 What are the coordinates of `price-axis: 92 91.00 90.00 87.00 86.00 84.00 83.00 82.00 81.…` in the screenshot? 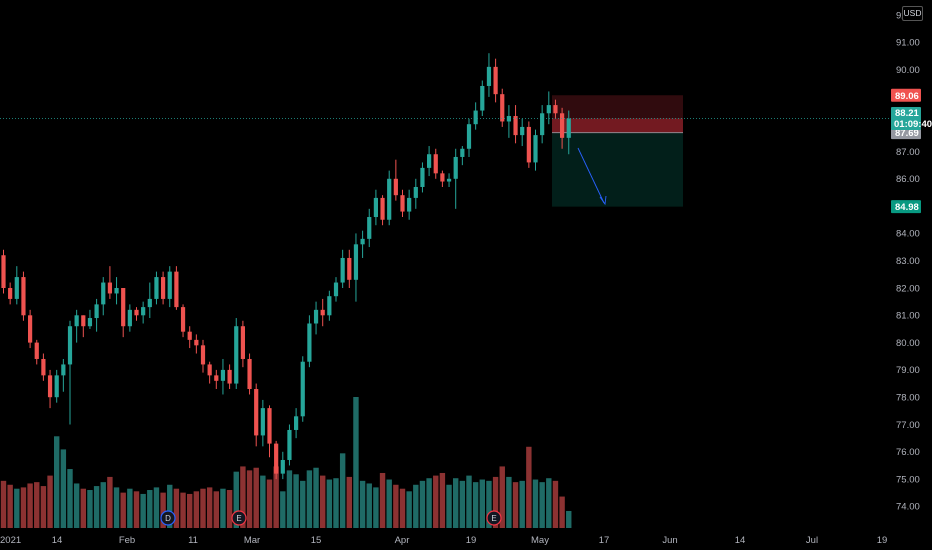 It's located at (908, 261).